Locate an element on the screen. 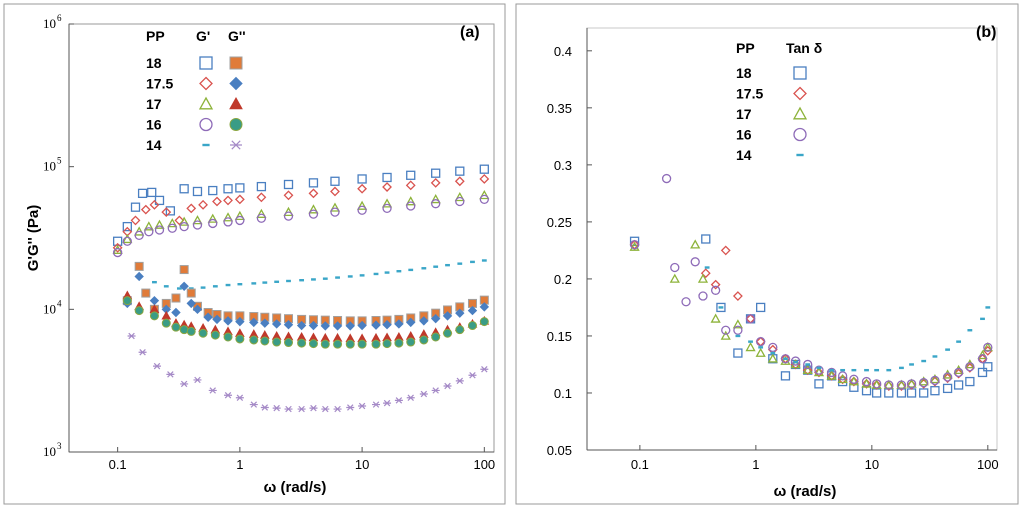 Image resolution: width=1024 pixels, height=512 pixels. panel-a-series-17-5-gpp is located at coordinates (306, 301).